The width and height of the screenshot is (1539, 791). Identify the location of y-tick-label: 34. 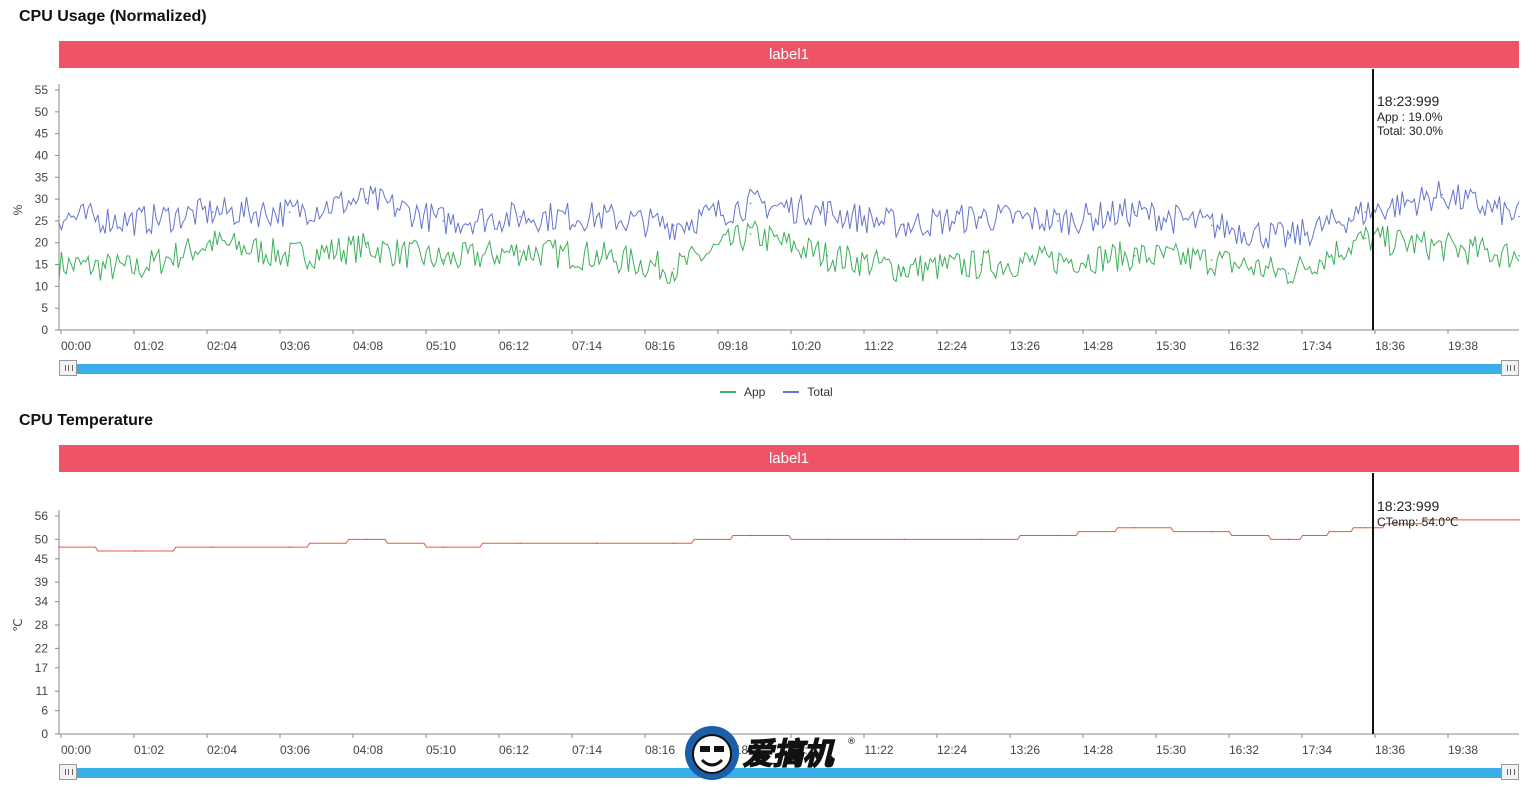
(42, 602).